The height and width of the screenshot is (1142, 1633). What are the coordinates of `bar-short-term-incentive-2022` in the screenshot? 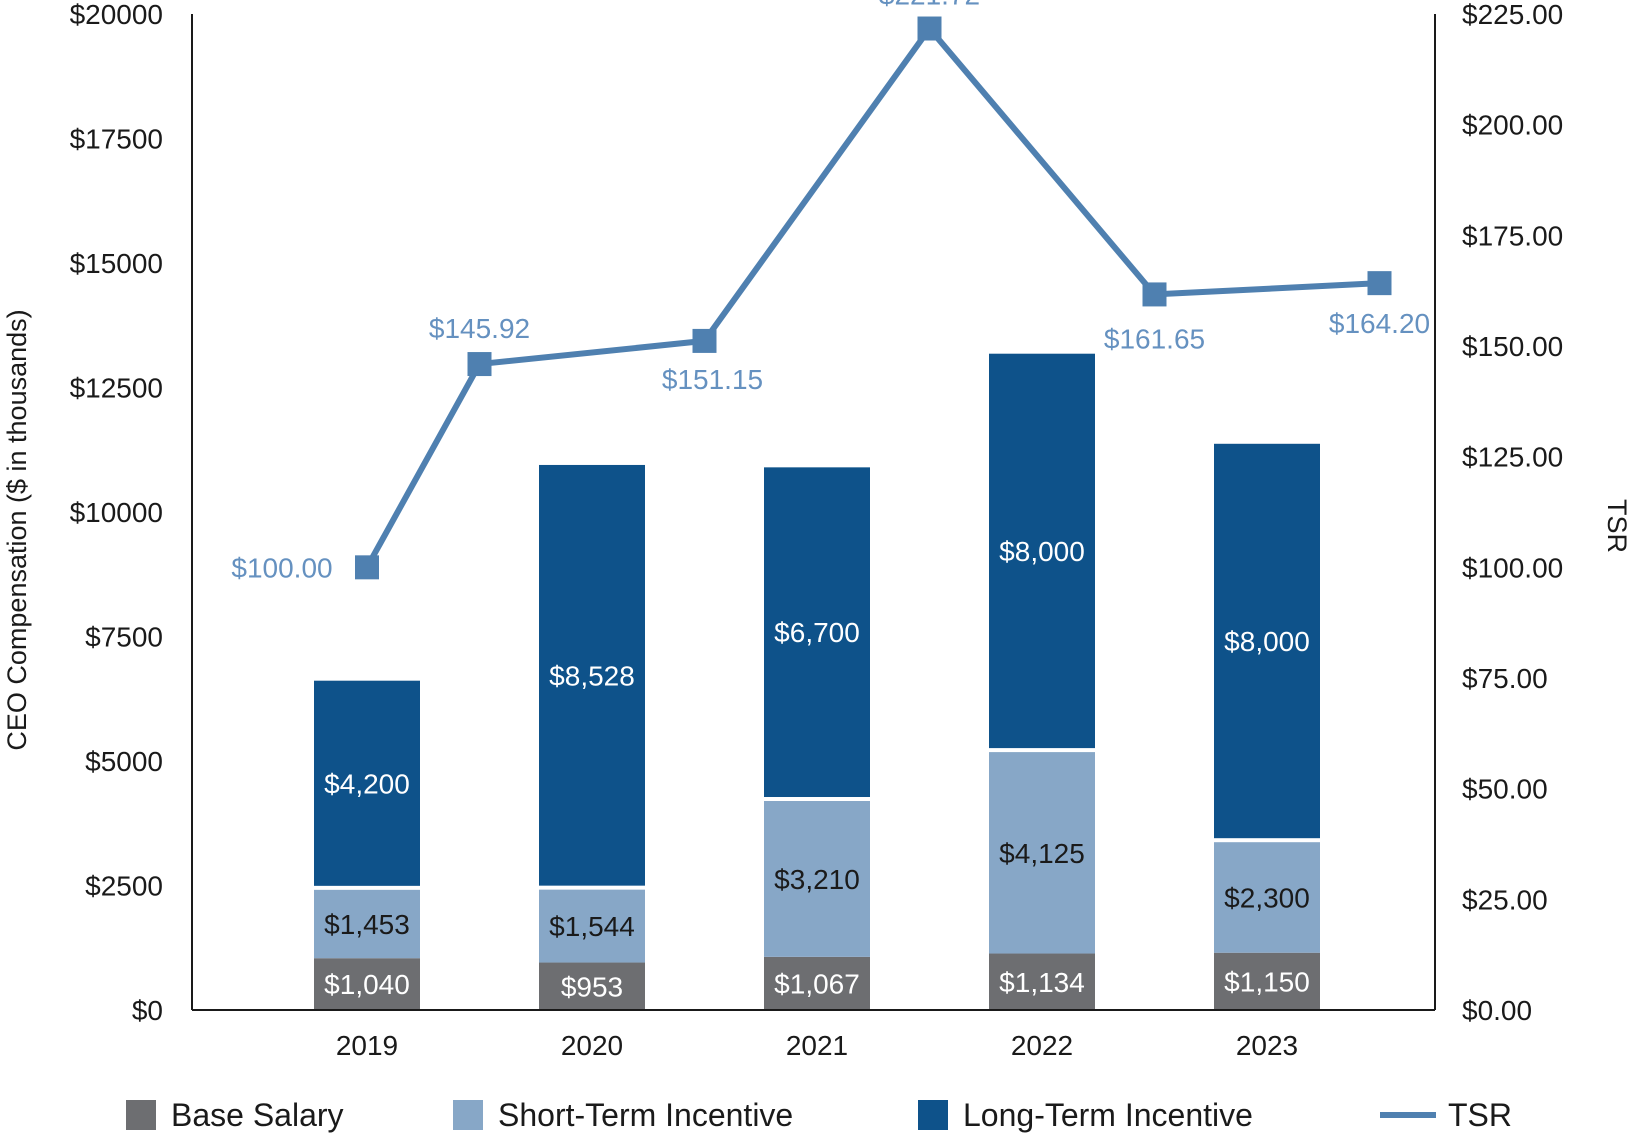 It's located at (1042, 853).